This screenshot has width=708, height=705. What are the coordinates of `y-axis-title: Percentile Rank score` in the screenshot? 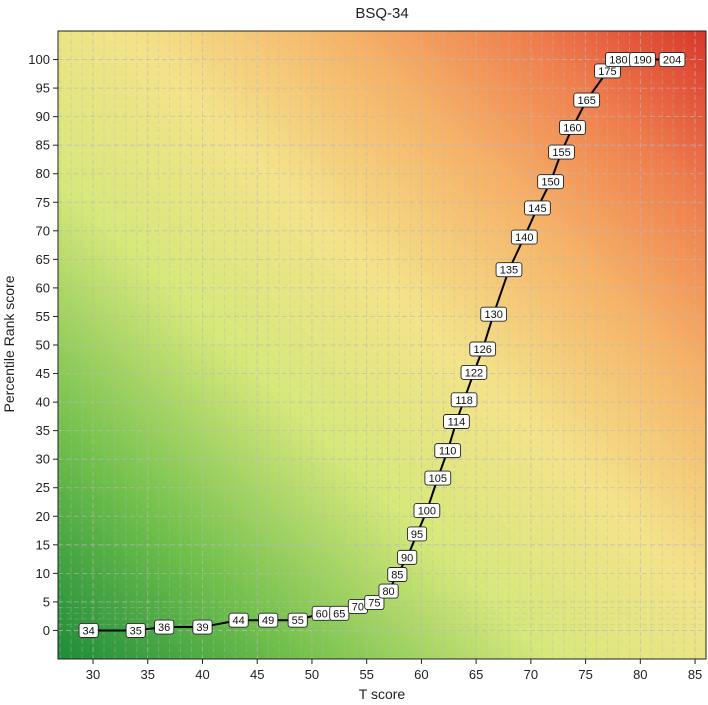 It's located at (9, 343).